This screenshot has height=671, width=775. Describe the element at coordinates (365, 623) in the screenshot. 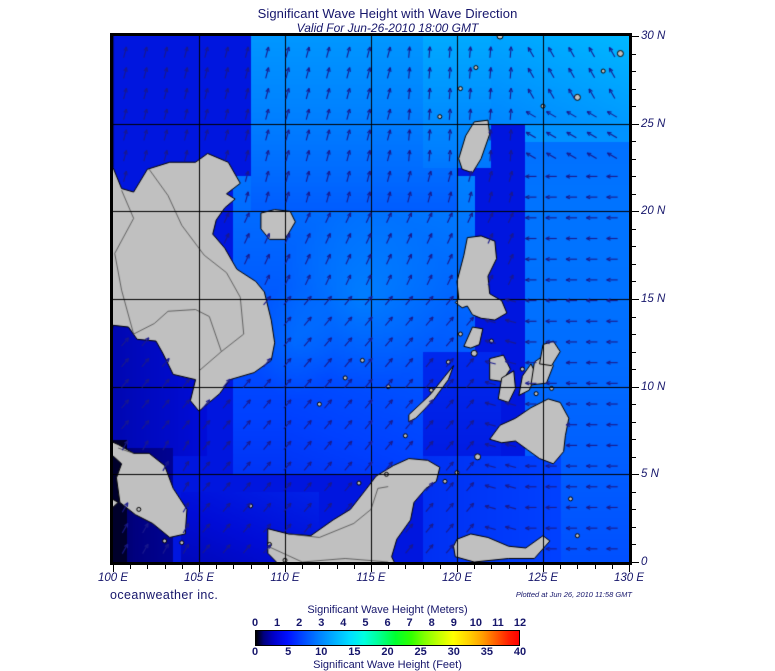

I see `colorbar-tick-meters: 5` at that location.